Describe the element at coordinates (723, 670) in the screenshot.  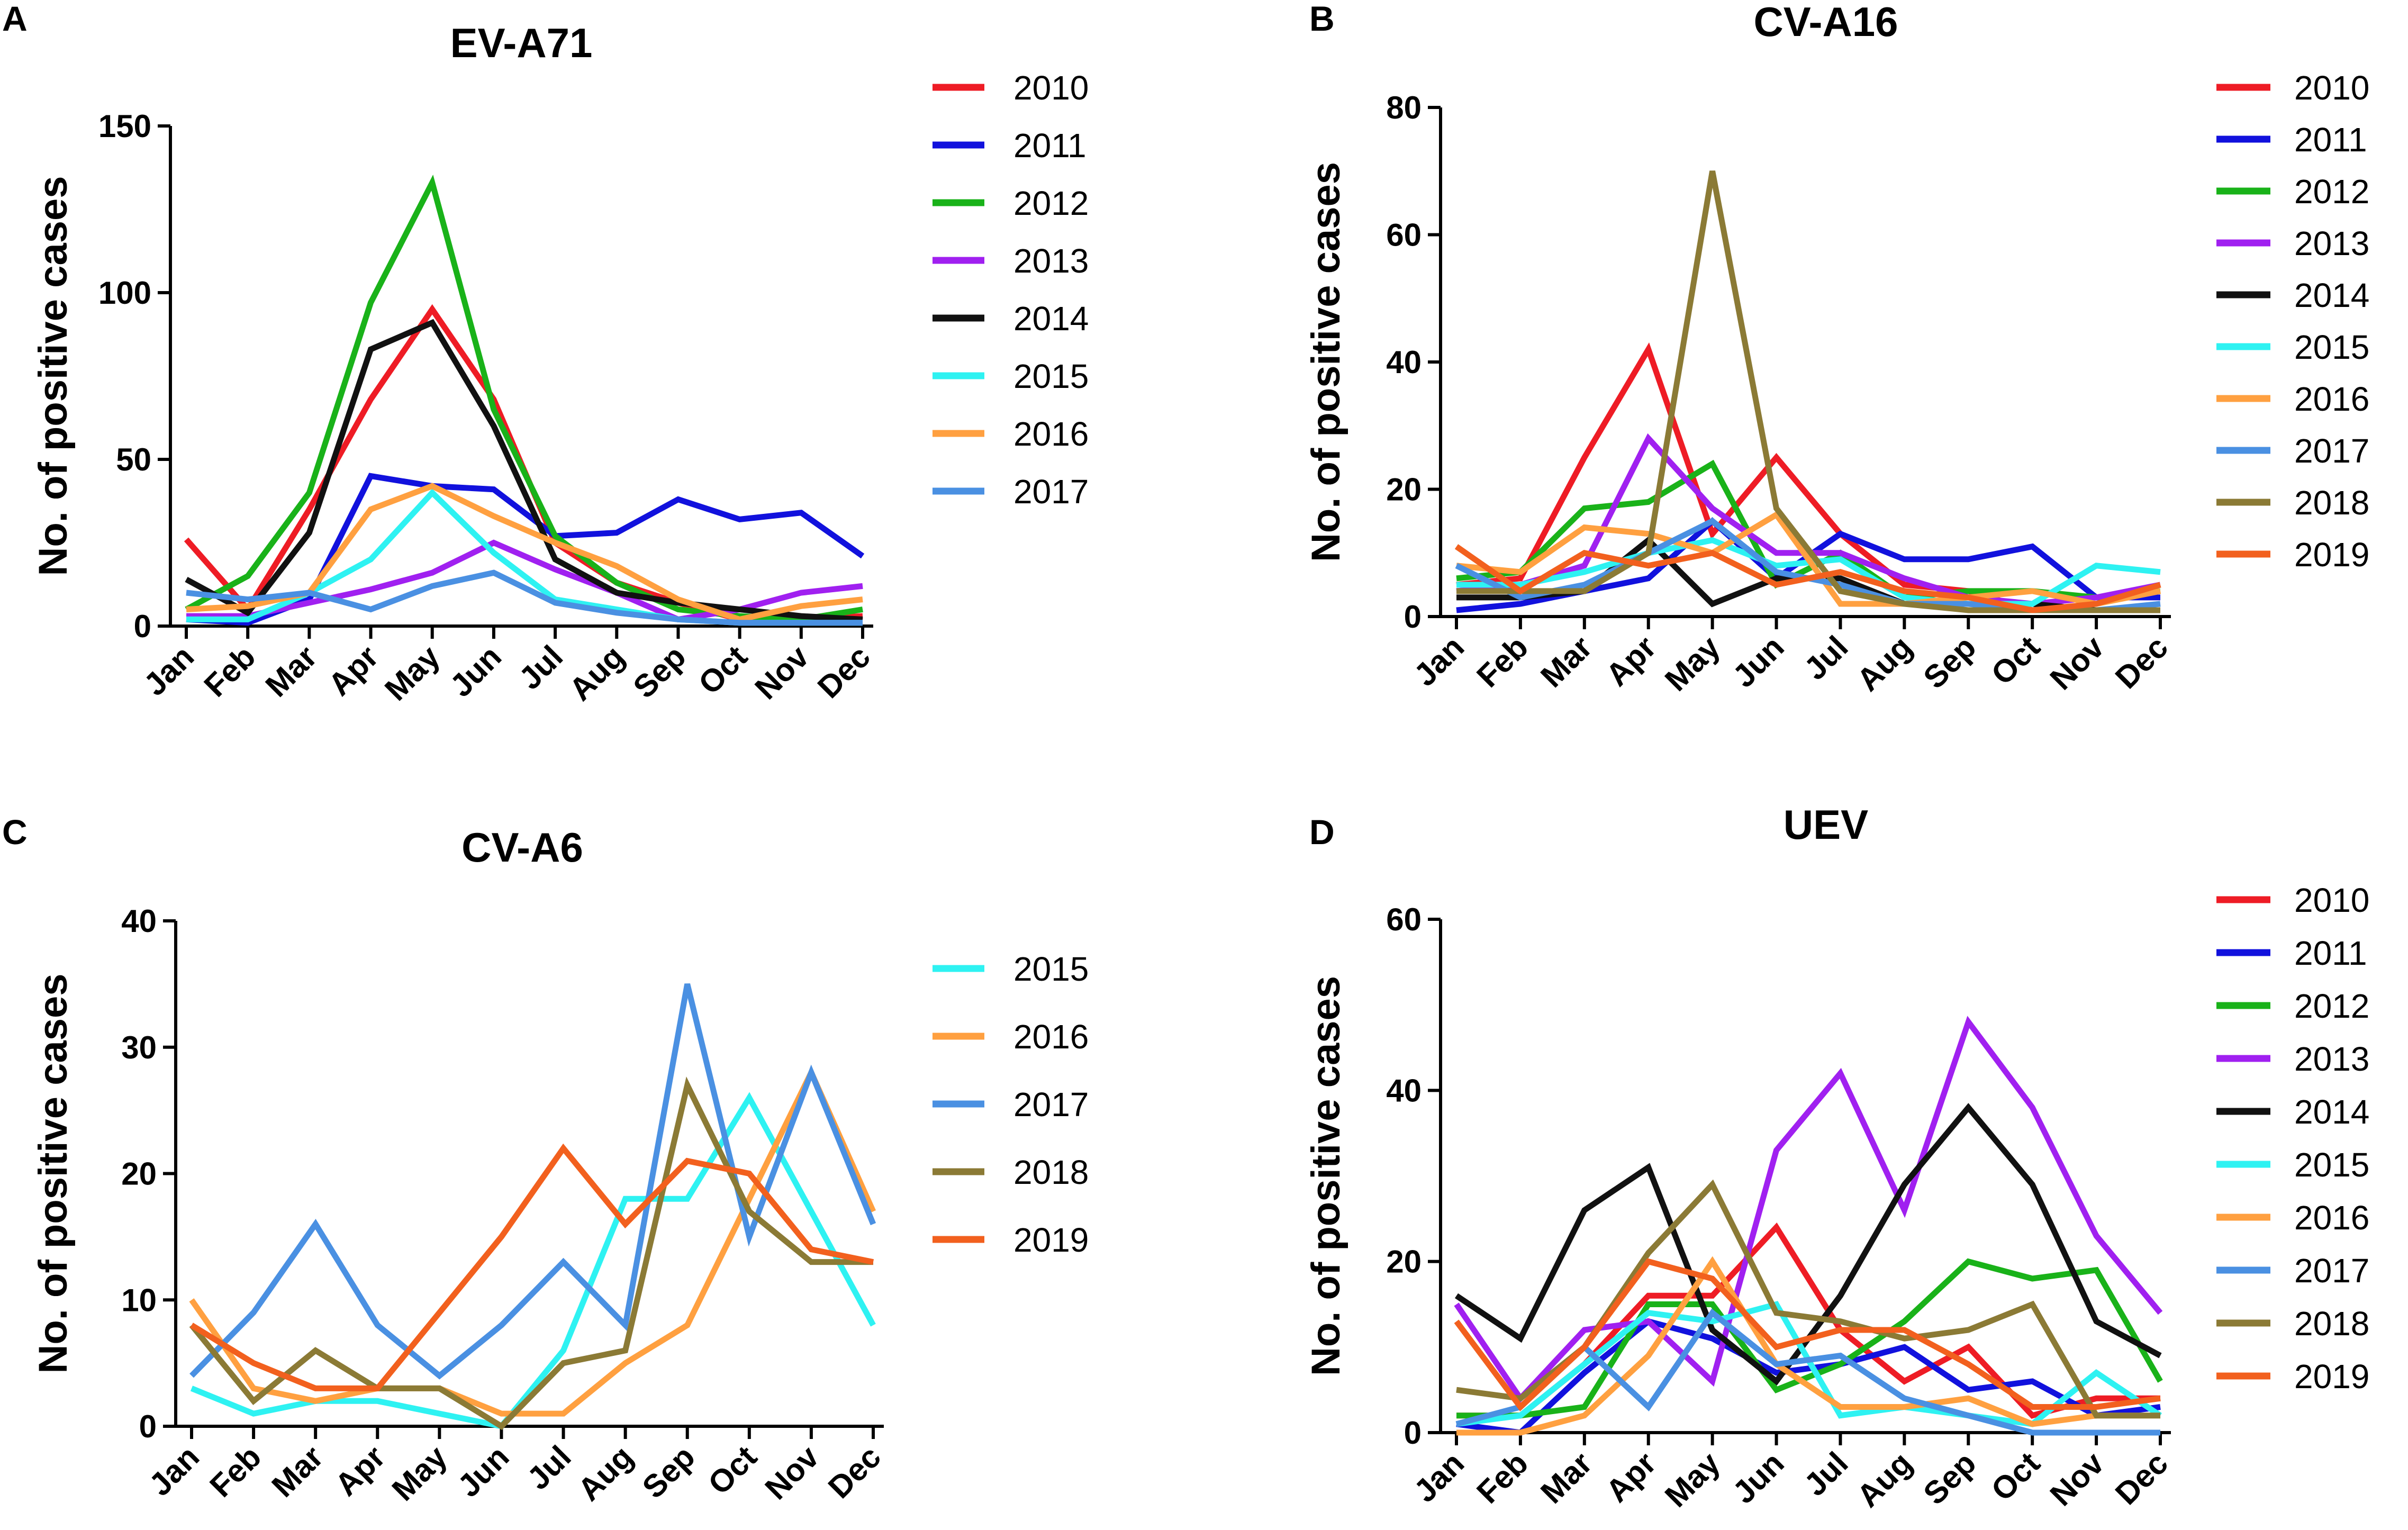
I see `panel-a-xtick-label: Oct` at that location.